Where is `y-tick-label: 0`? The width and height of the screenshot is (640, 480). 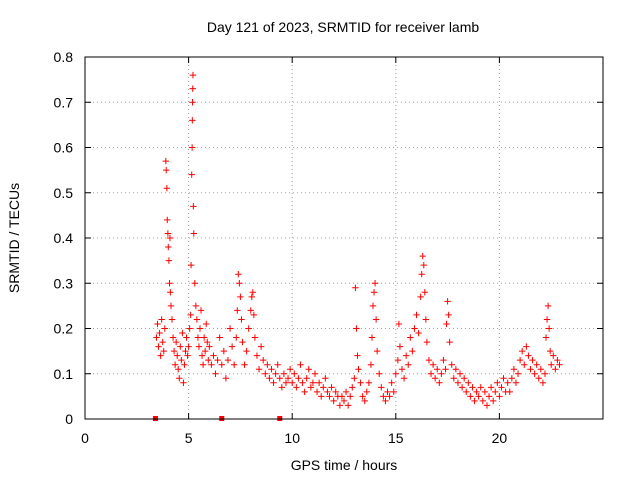 y-tick-label: 0 is located at coordinates (69, 419).